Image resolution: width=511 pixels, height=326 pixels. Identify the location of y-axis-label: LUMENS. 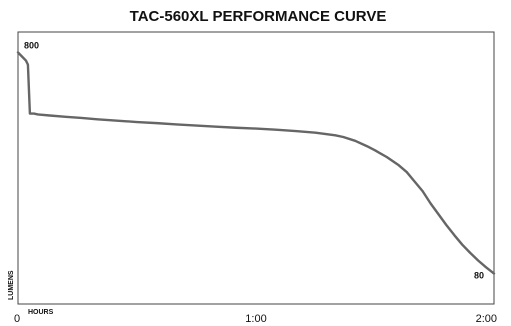
(11, 285).